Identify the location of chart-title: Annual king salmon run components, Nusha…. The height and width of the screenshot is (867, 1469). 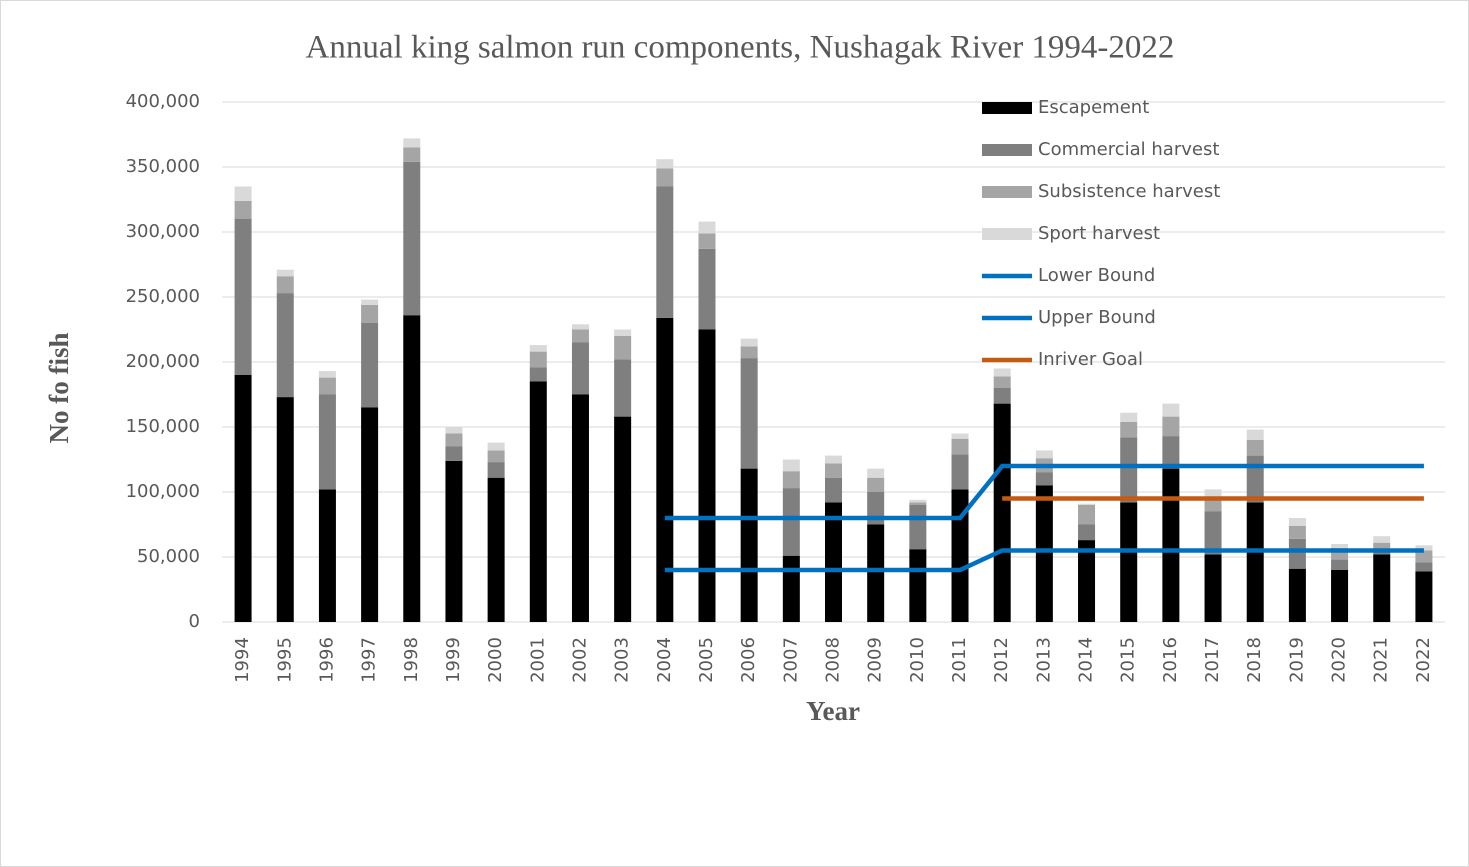
(740, 48).